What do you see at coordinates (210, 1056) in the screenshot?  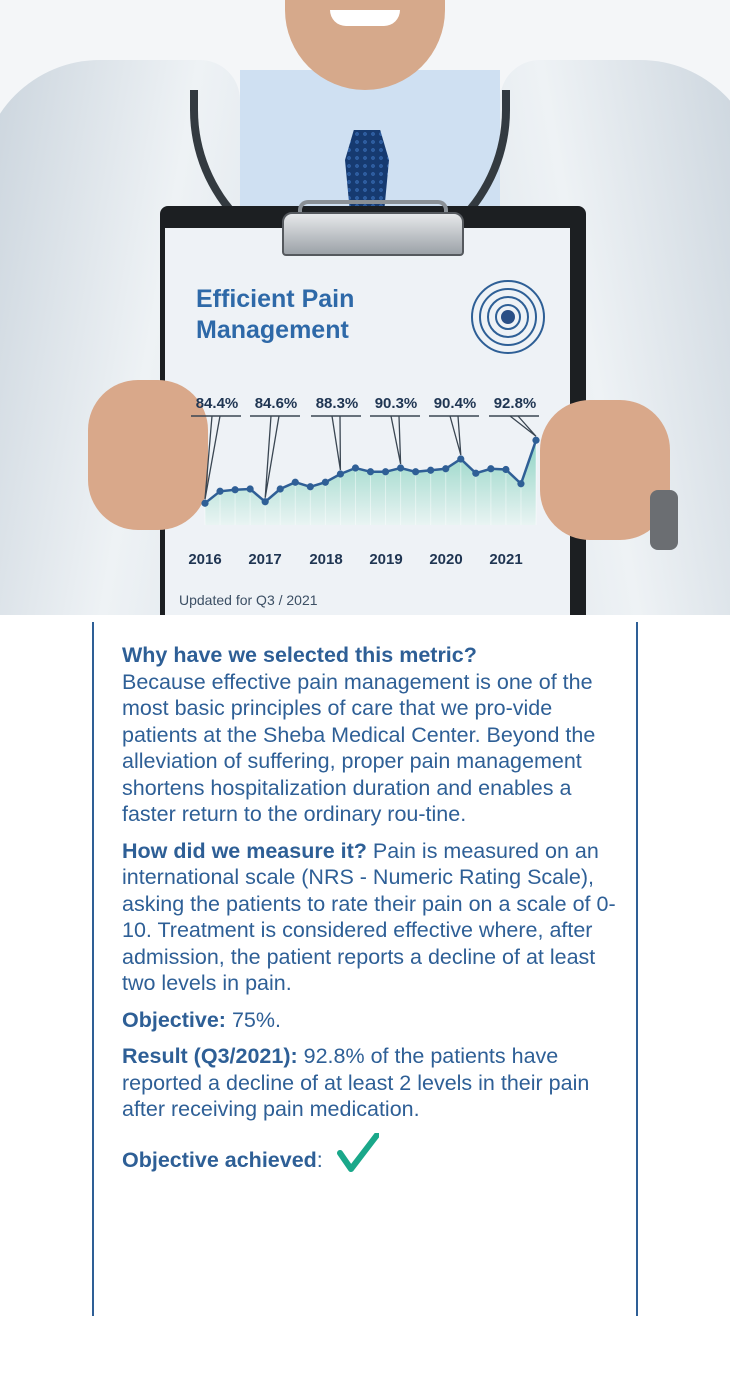 I see `result-label: Result (Q3/2021):` at bounding box center [210, 1056].